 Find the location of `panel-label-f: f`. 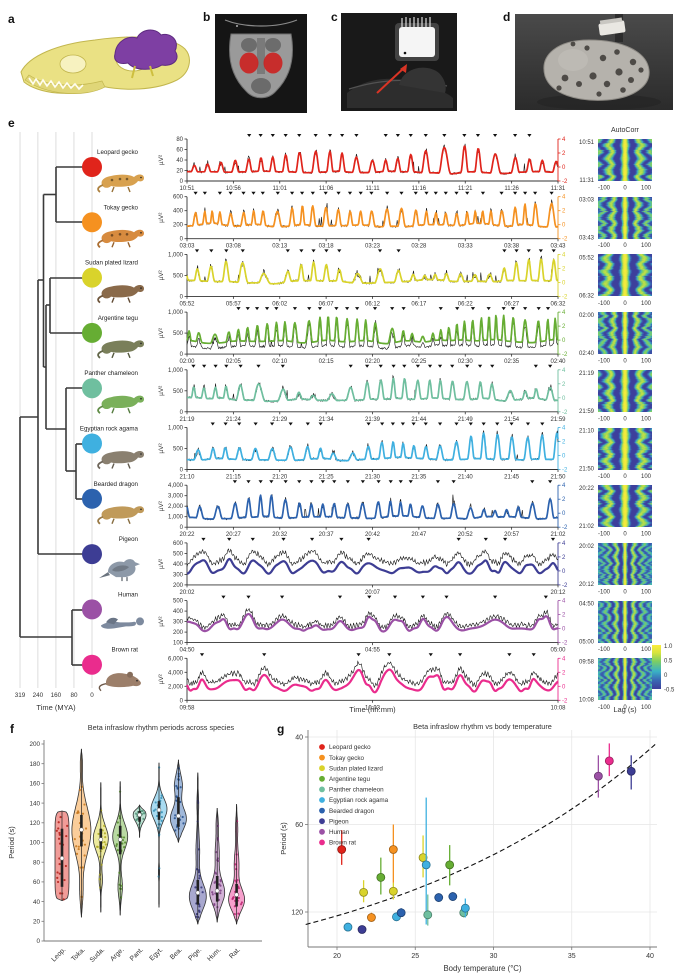

panel-label-f: f is located at coordinates (12, 729).